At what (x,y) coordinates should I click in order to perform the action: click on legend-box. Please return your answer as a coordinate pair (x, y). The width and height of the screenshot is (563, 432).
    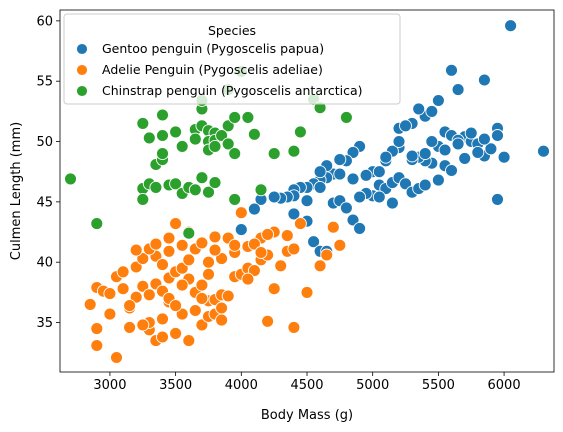
    Looking at the image, I should click on (232, 59).